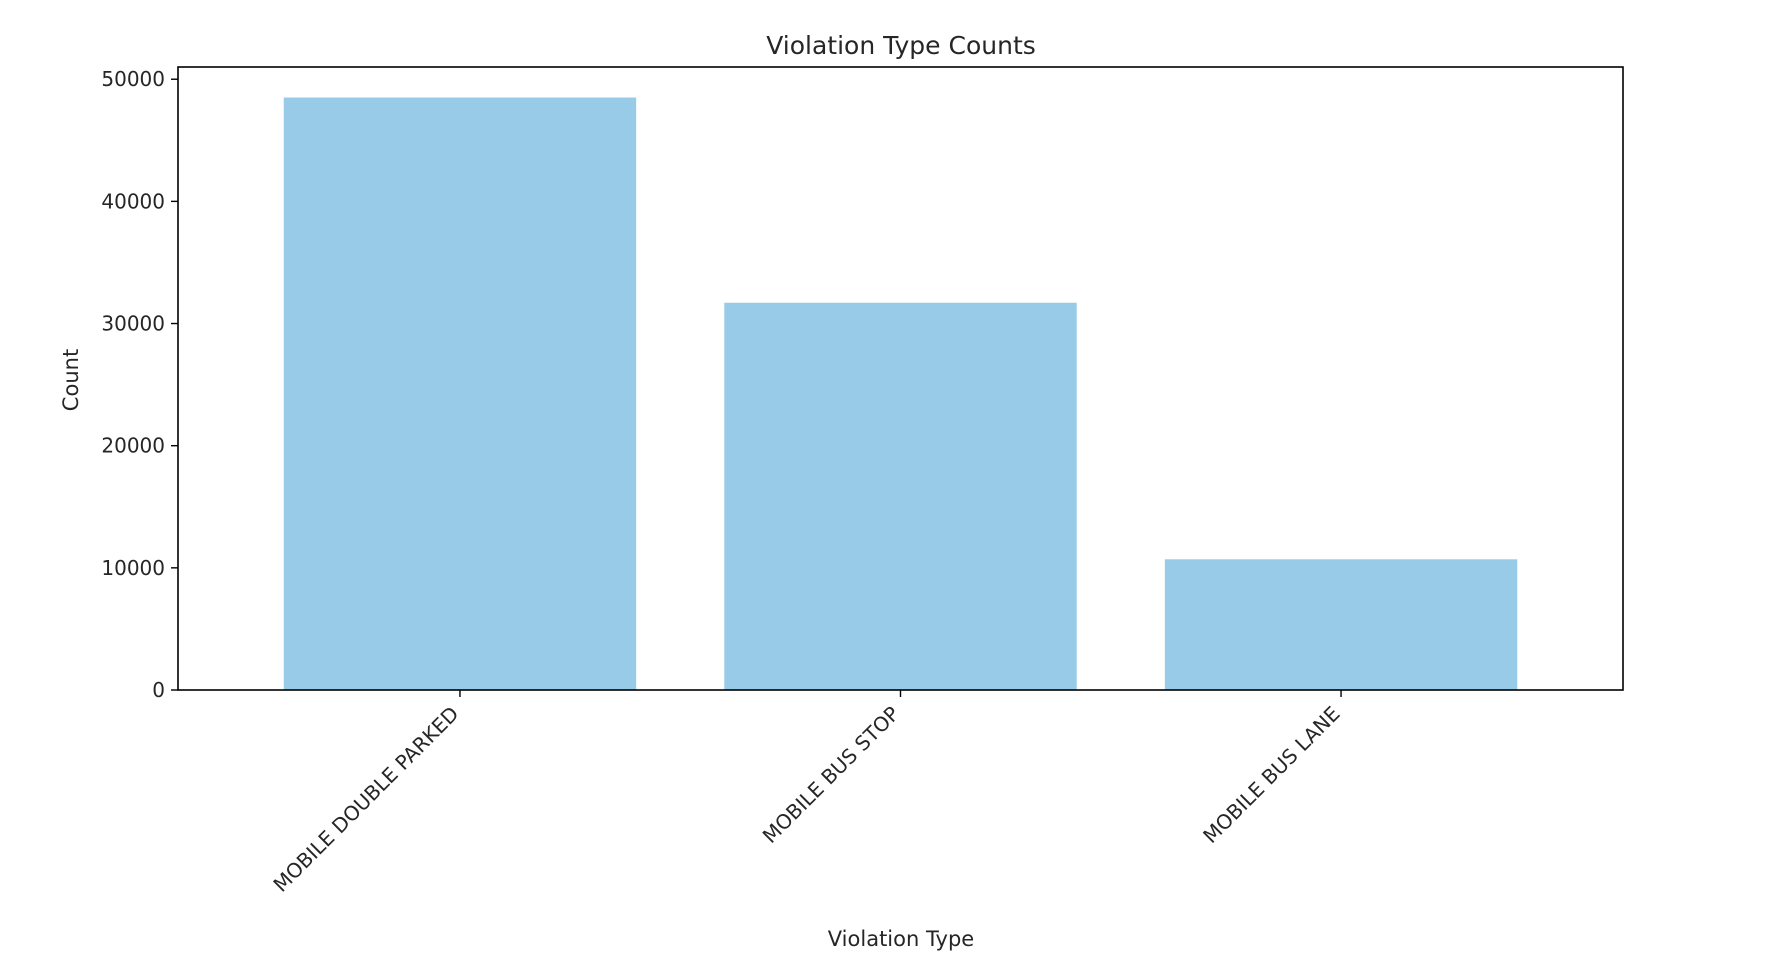  I want to click on y-axis-label: Count, so click(71, 380).